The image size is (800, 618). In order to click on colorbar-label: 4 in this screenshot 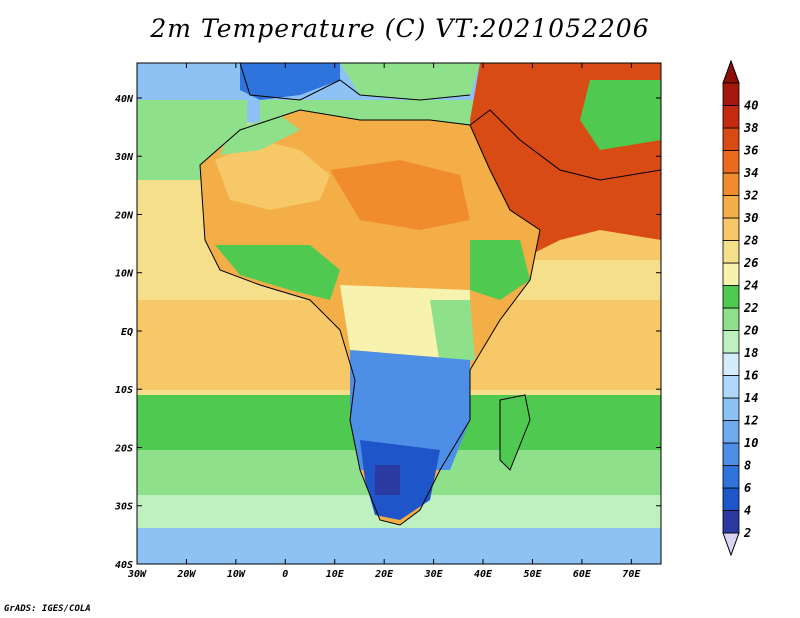, I will do `click(747, 511)`.